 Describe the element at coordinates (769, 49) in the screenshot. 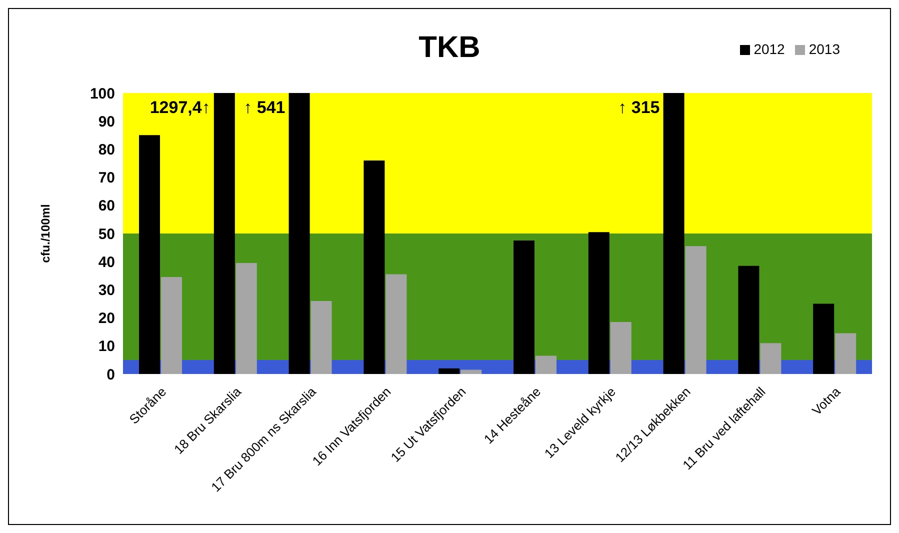

I see `legend-label: 2012` at that location.